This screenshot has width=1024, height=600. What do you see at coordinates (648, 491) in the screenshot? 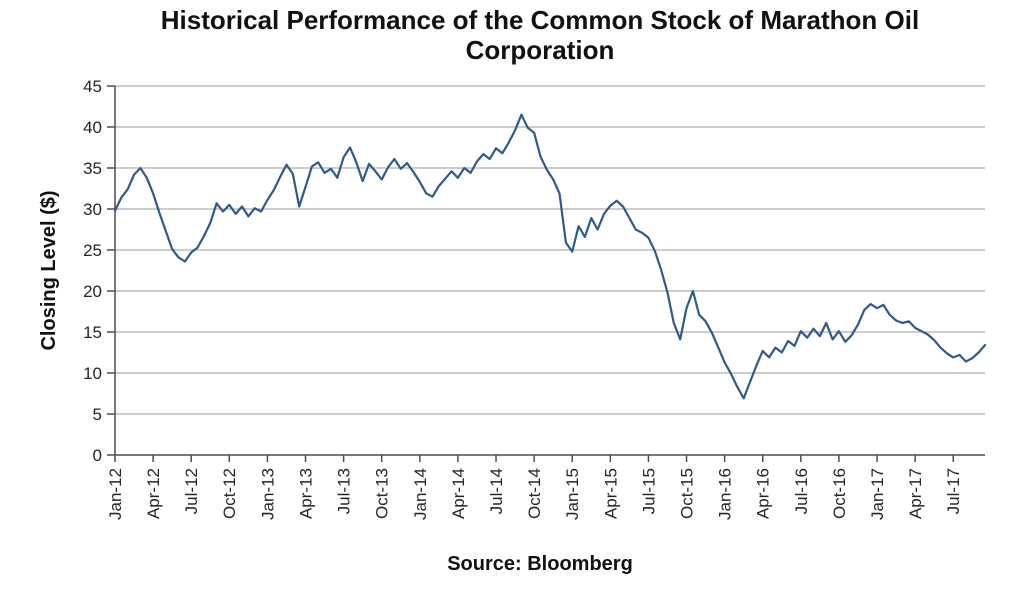
I see `x-axis-tick-label: Jul-15` at bounding box center [648, 491].